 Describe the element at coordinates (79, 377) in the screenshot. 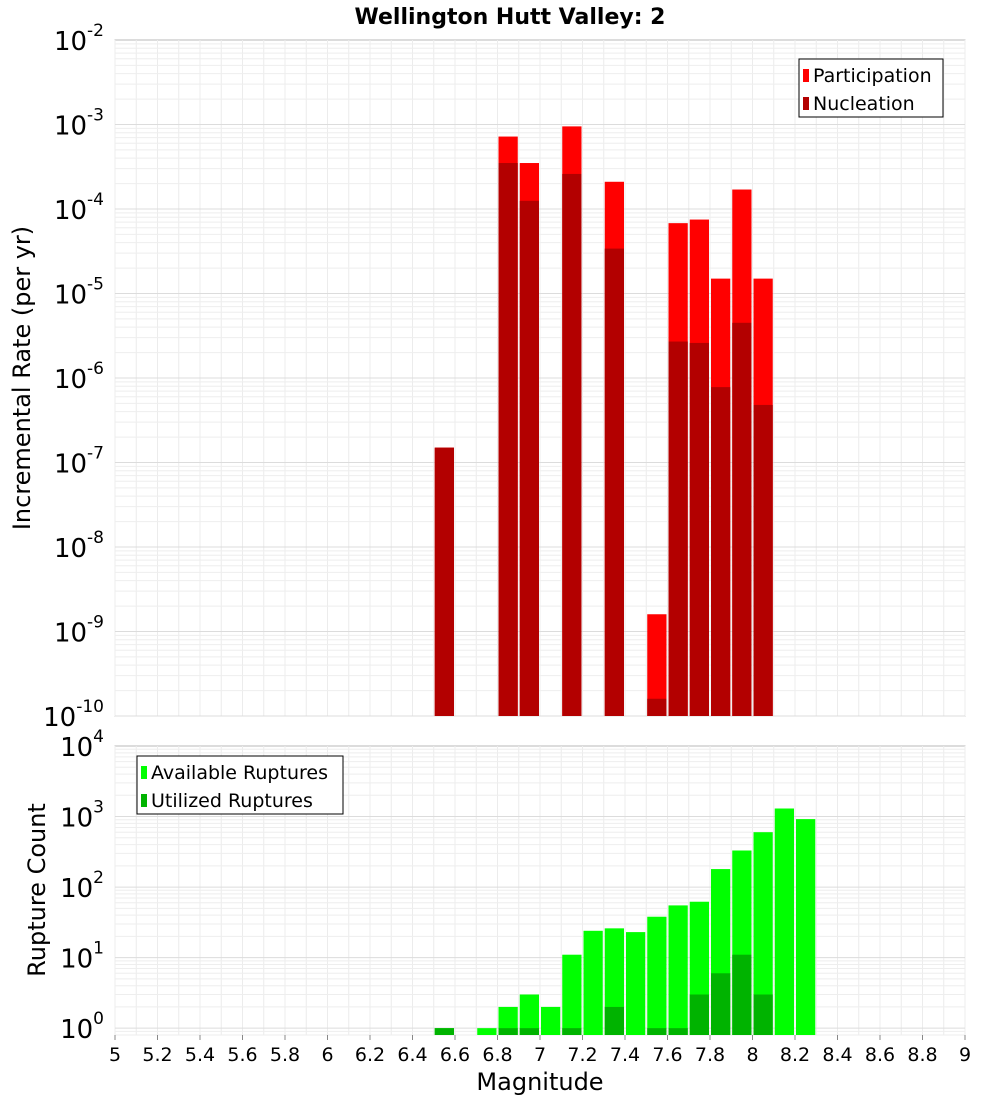

I see `y-tick-label: 10⁻⁶` at that location.